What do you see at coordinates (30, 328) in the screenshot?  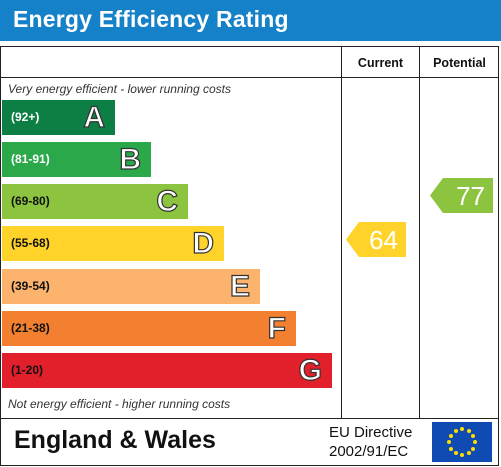 I see `band-range: (21-38)` at bounding box center [30, 328].